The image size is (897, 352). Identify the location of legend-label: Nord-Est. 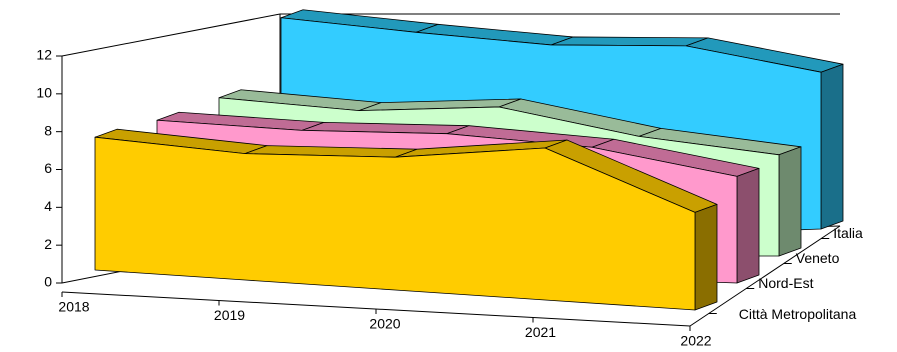
(785, 283).